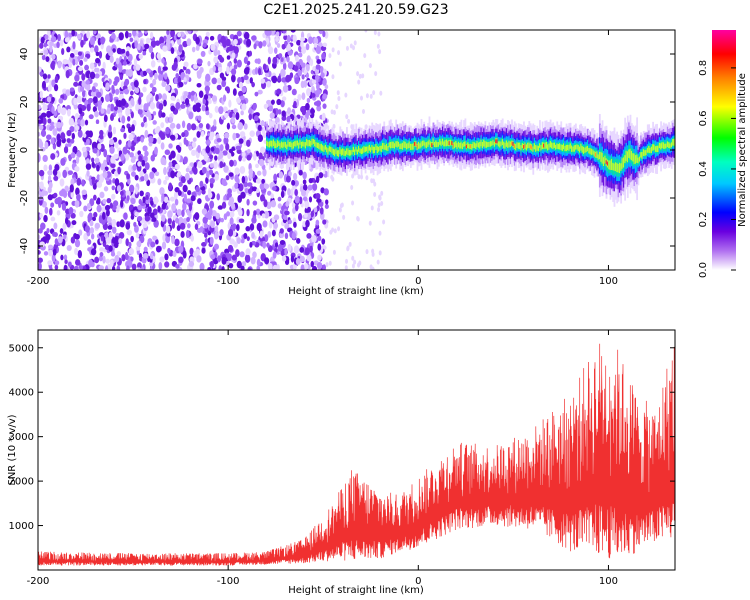 Image resolution: width=750 pixels, height=600 pixels. I want to click on y-tick-label: -40, so click(24, 246).